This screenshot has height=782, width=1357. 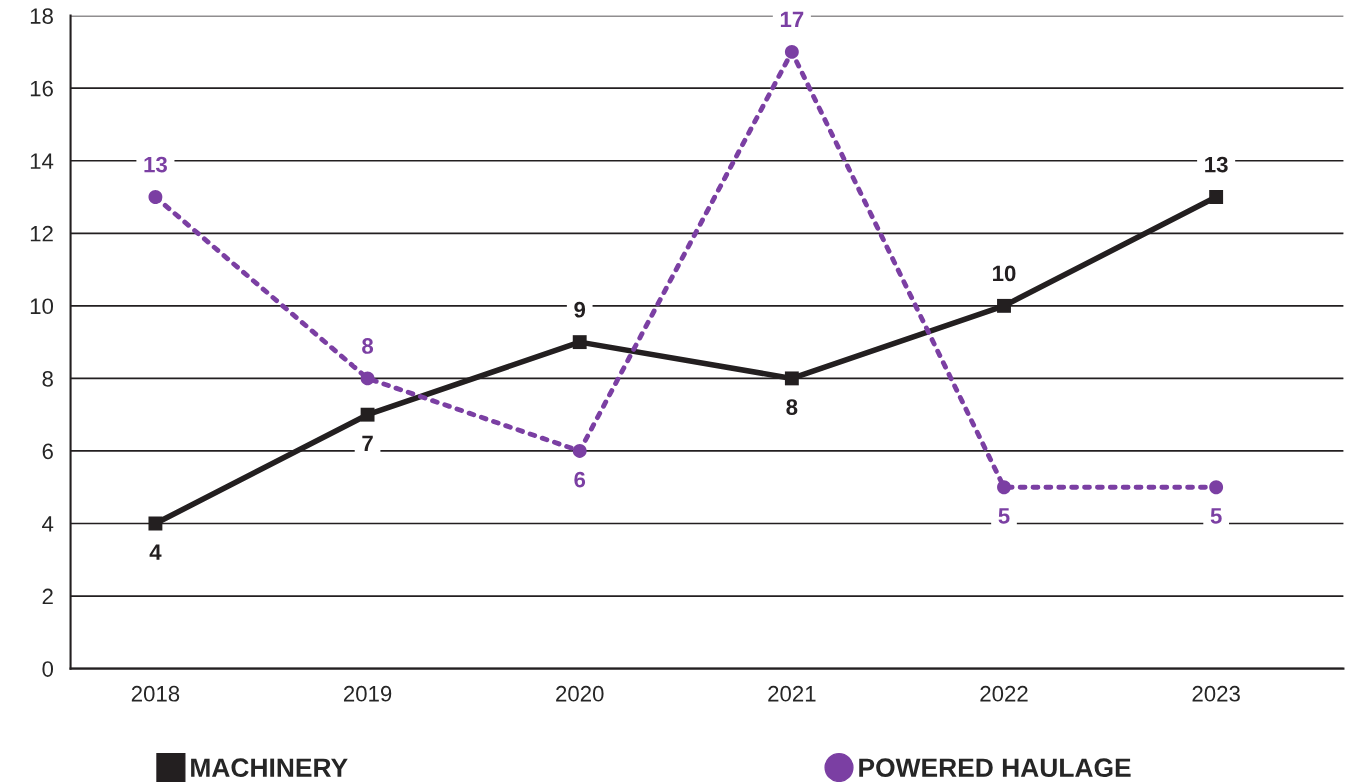 What do you see at coordinates (47, 596) in the screenshot?
I see `y-tick-label: 2` at bounding box center [47, 596].